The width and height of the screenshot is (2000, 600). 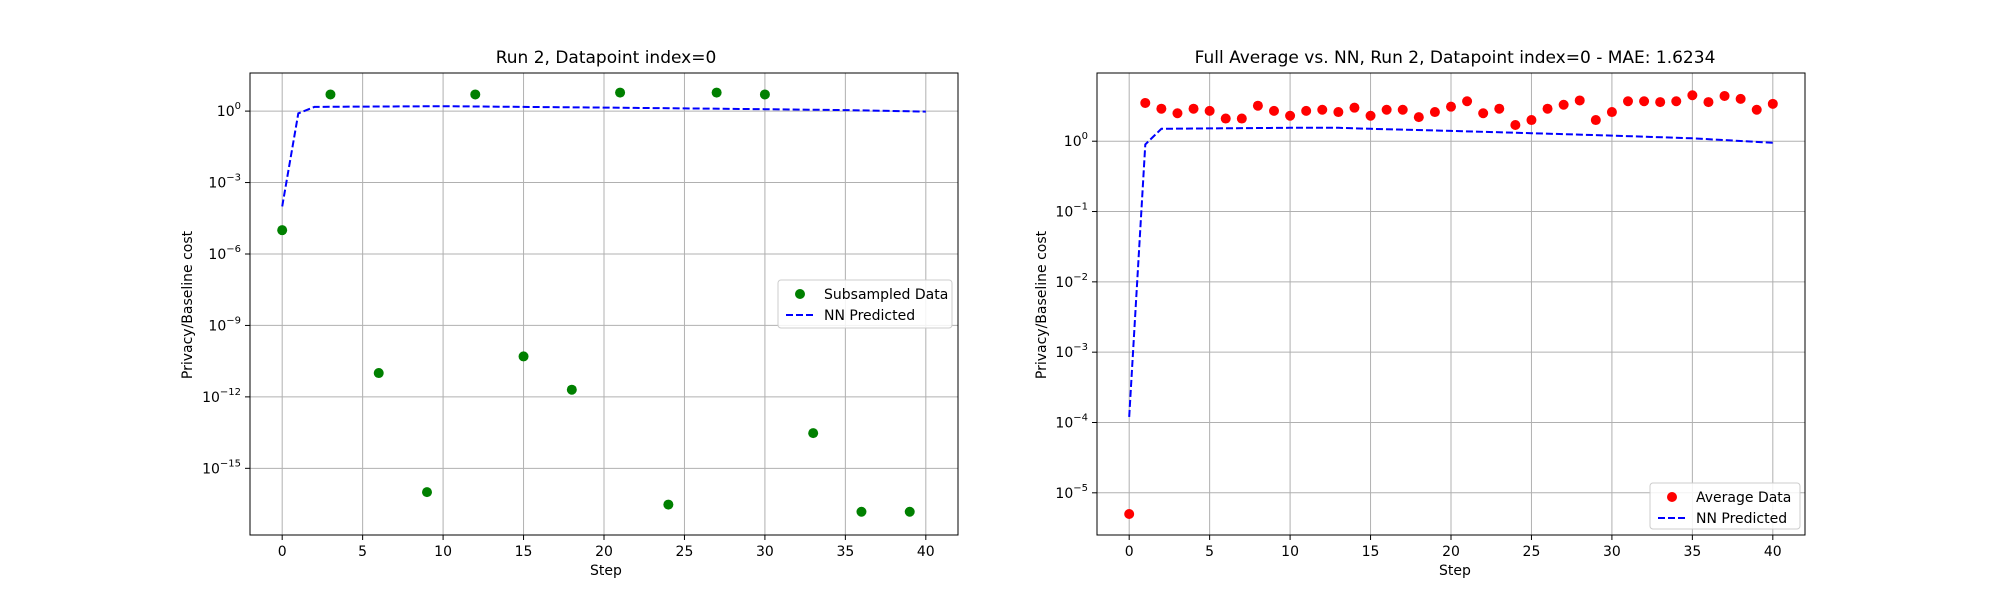 What do you see at coordinates (221, 467) in the screenshot?
I see `y-tick-label: 10⁻¹⁵` at bounding box center [221, 467].